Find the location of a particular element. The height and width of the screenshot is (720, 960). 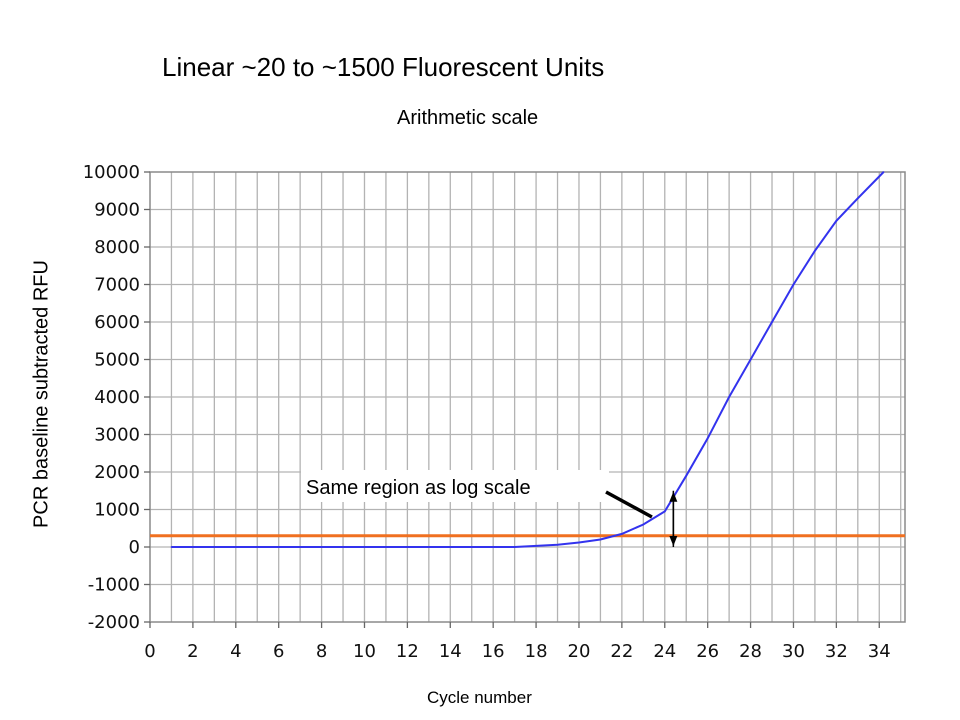

annotation-text: Same region as log scale is located at coordinates (418, 488).